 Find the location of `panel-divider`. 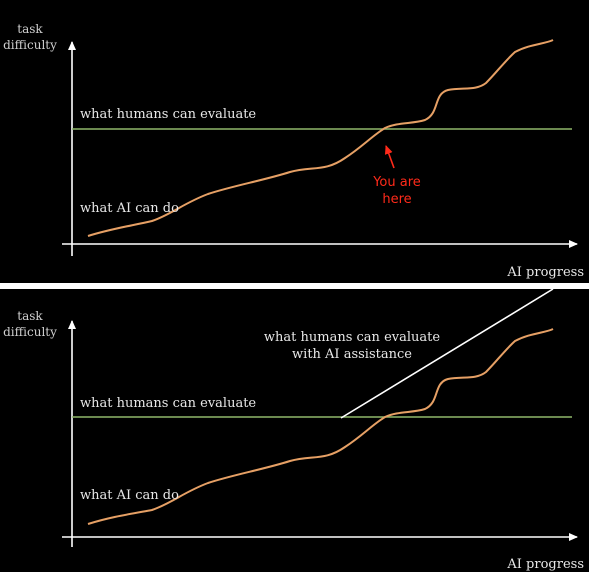

panel-divider is located at coordinates (294, 286).